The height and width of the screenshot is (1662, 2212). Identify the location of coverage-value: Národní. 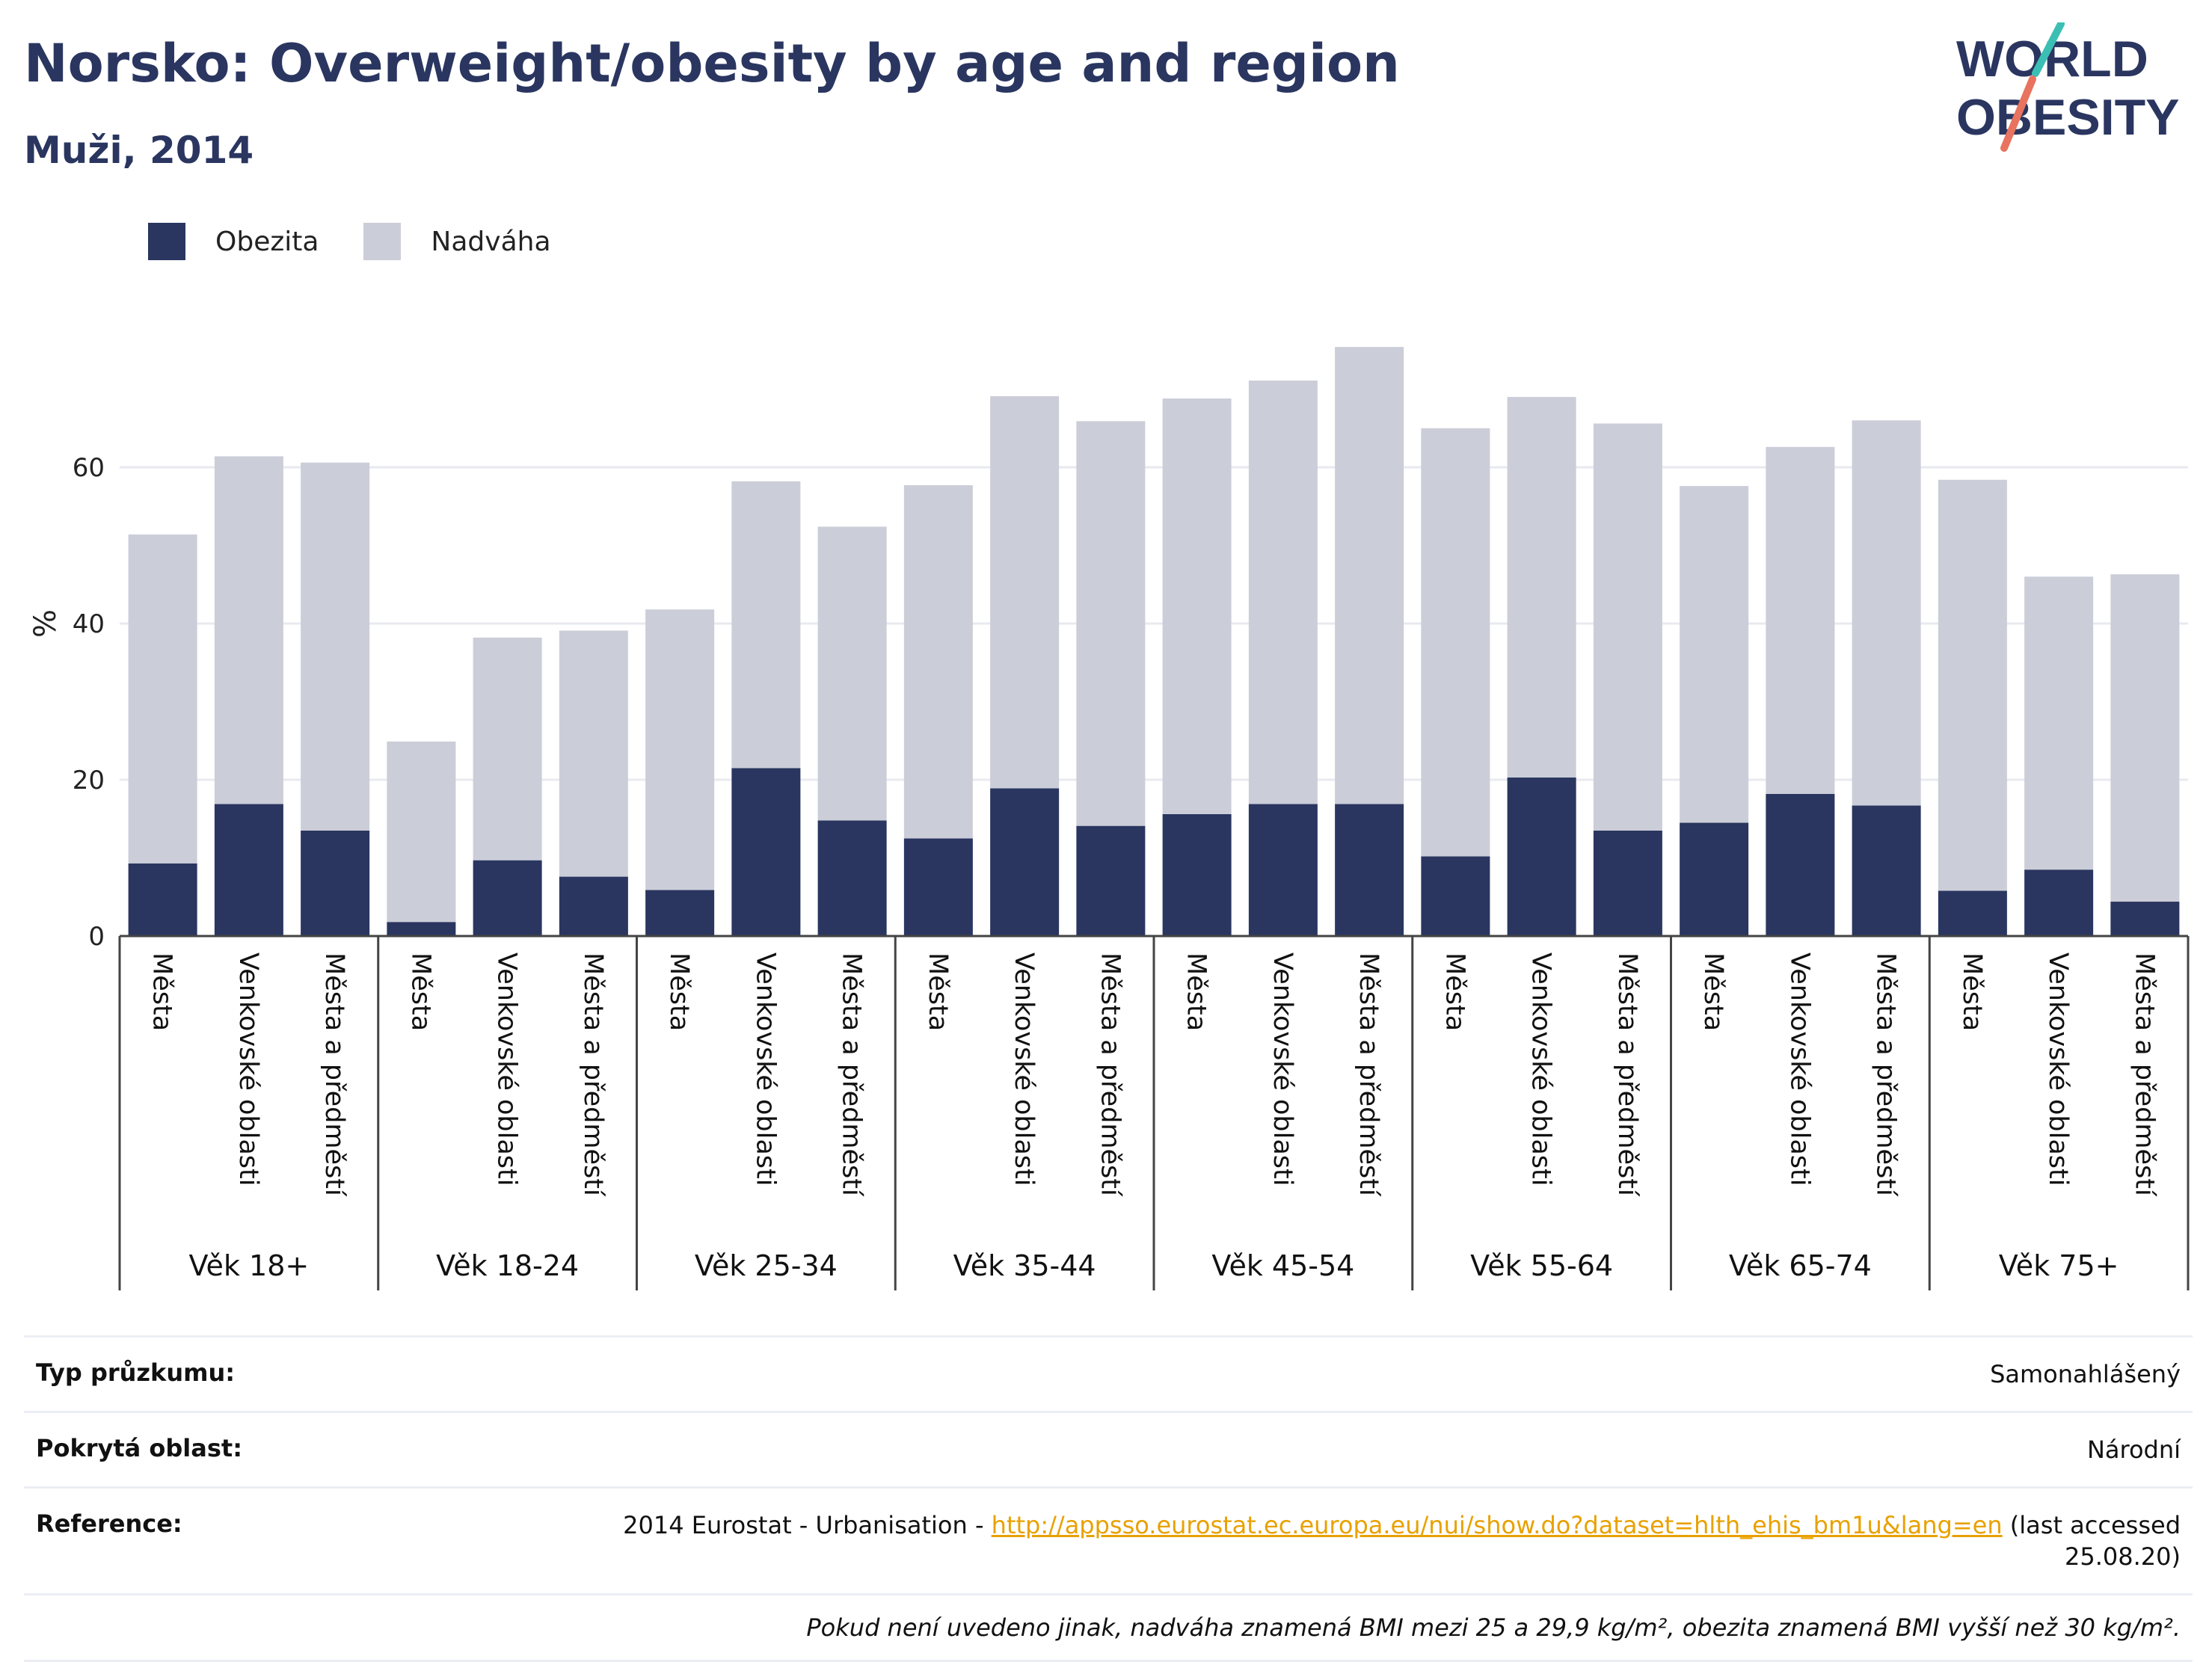
(2133, 1449).